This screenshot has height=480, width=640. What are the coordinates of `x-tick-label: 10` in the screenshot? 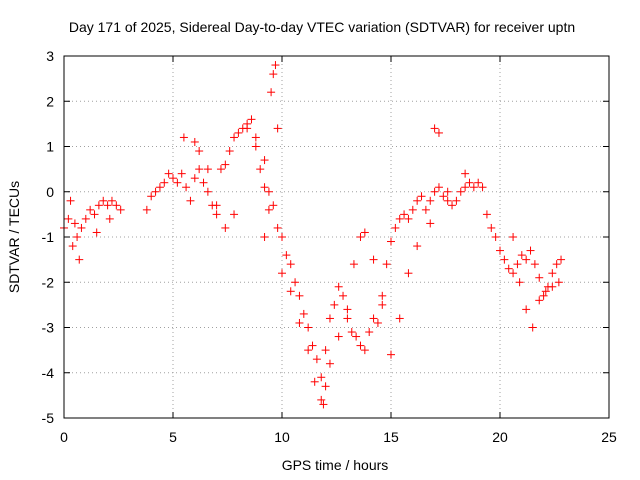 It's located at (282, 437).